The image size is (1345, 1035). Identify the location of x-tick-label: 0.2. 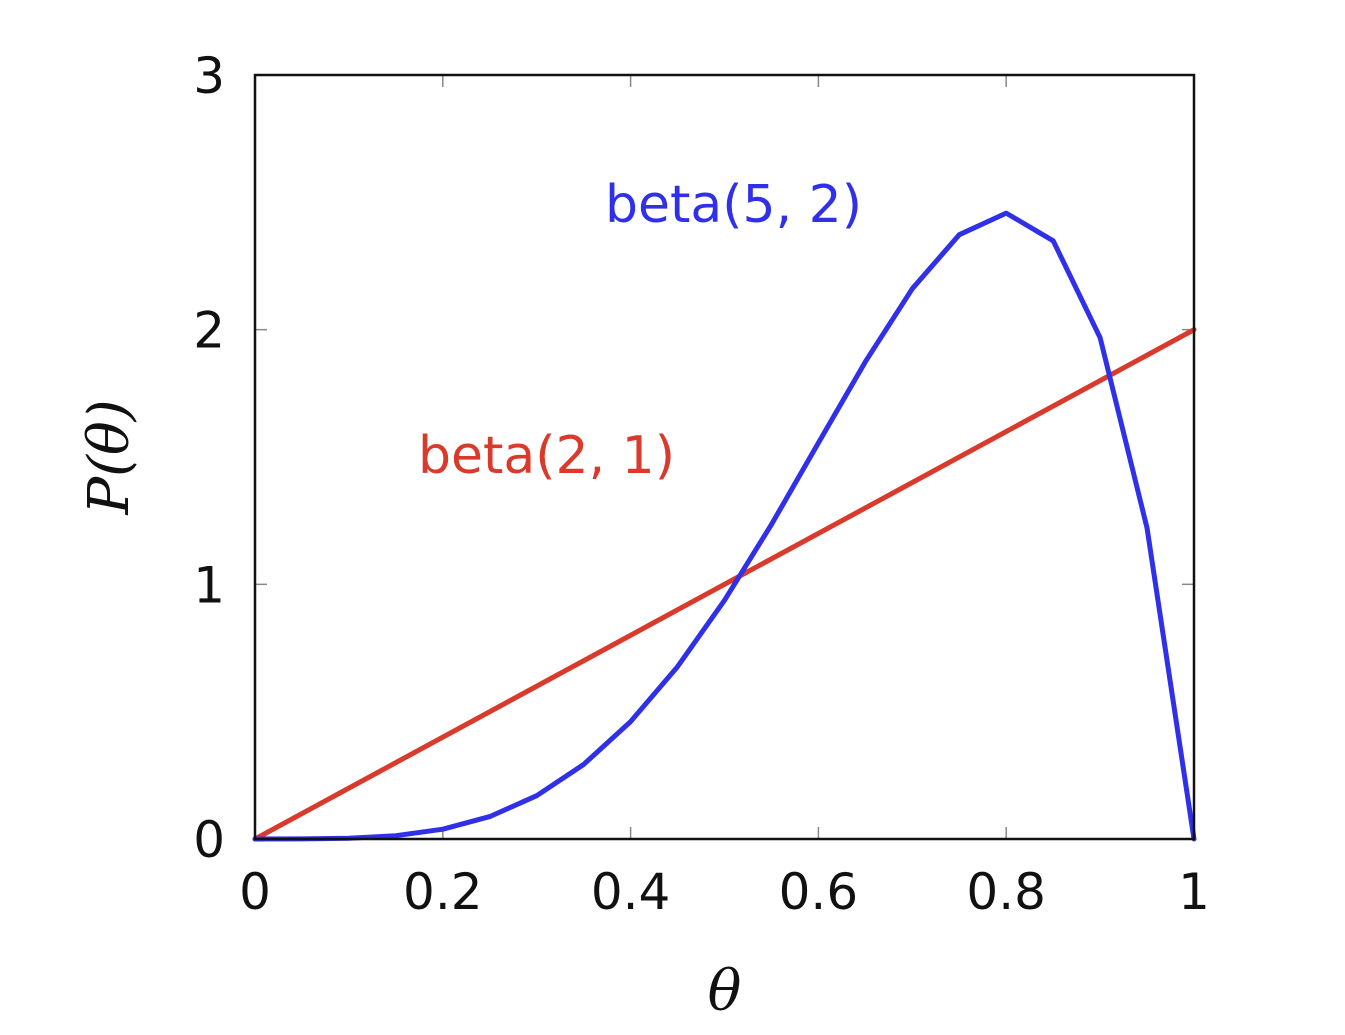
(443, 892).